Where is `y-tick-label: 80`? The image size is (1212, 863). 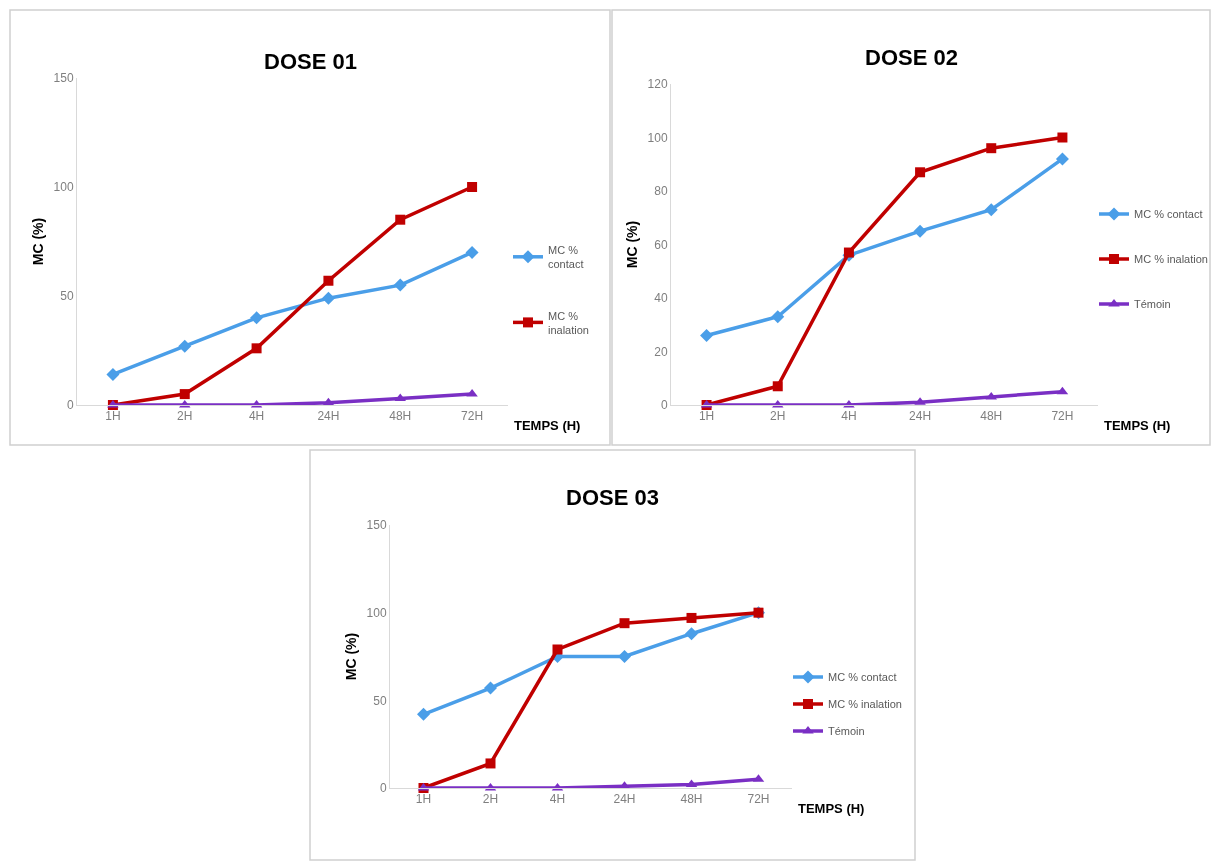 y-tick-label: 80 is located at coordinates (661, 191).